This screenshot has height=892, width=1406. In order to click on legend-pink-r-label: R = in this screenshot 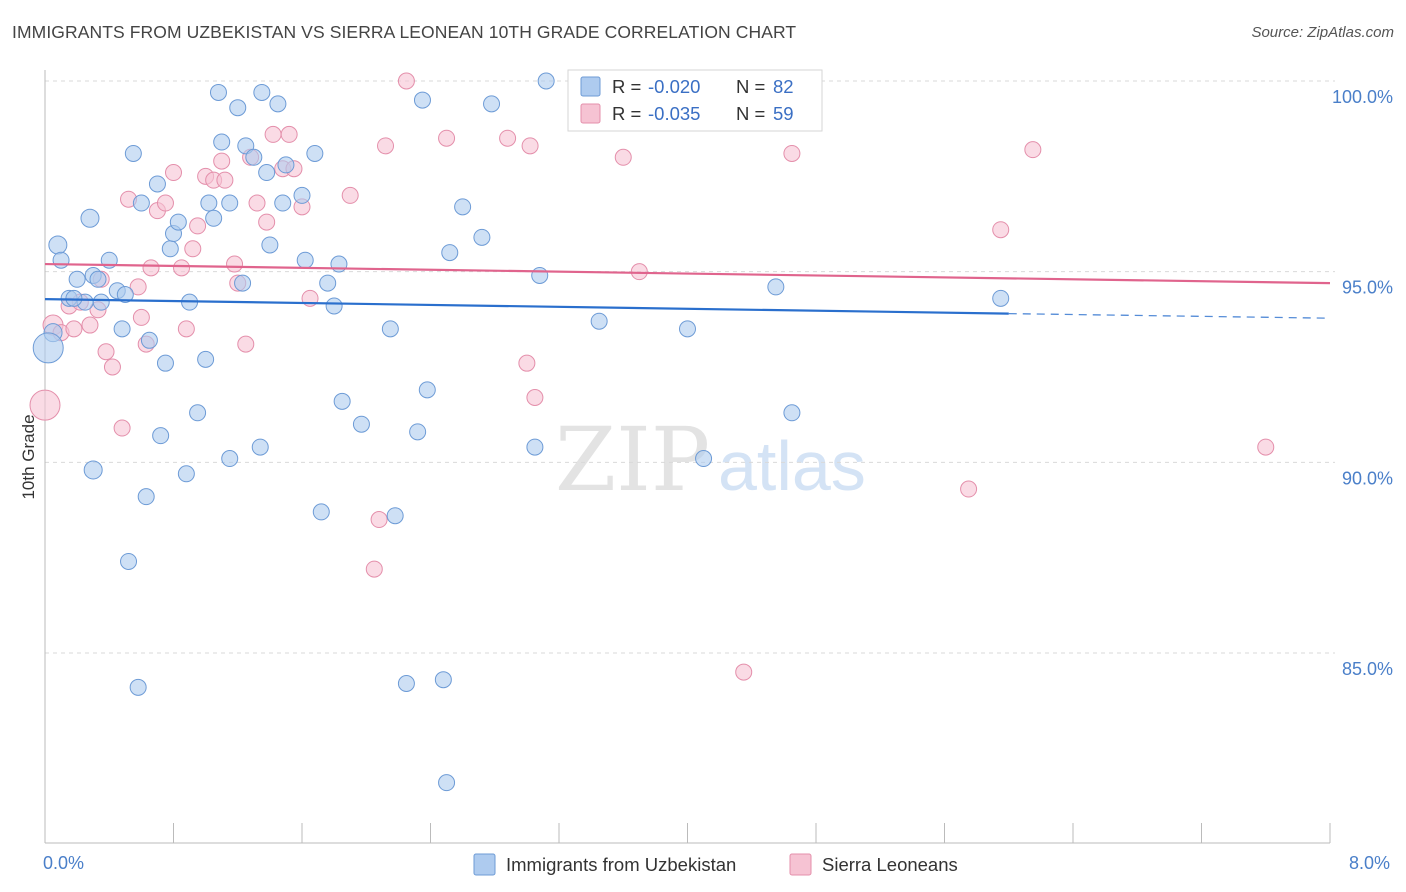, I will do `click(626, 113)`.